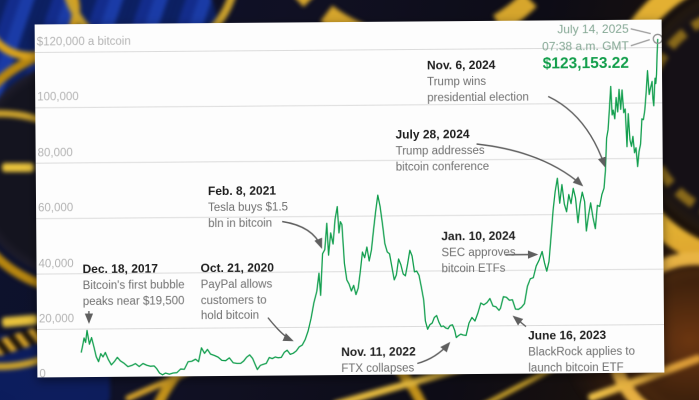 Image resolution: width=699 pixels, height=400 pixels. What do you see at coordinates (442, 167) in the screenshot?
I see `annotation-text: bitcoin conference` at bounding box center [442, 167].